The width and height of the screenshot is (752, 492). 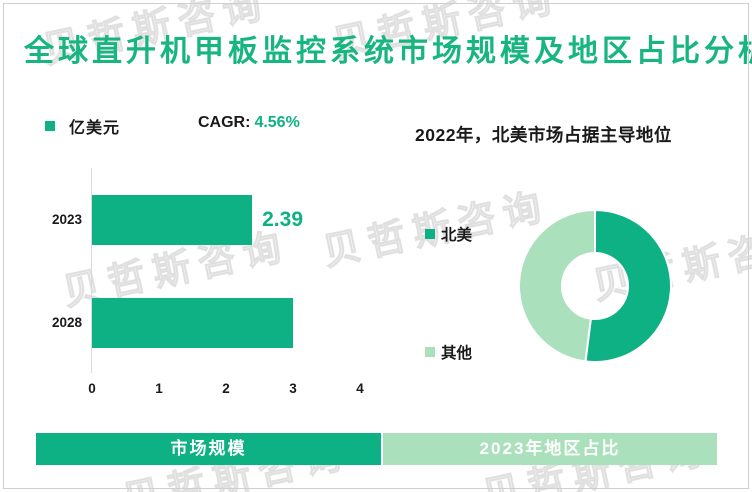 What do you see at coordinates (360, 388) in the screenshot?
I see `x-axis-tick-label: 4` at bounding box center [360, 388].